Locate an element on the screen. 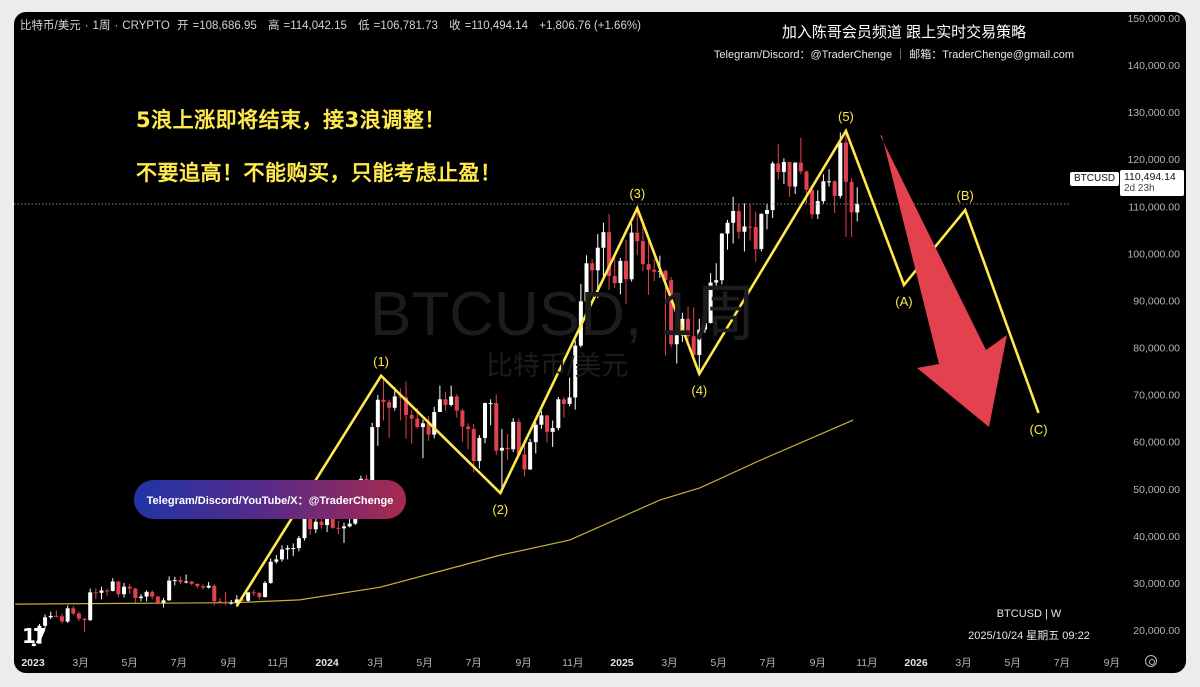 The height and width of the screenshot is (687, 1200). y-axis-tick-label: 80,000.00 is located at coordinates (1156, 349).